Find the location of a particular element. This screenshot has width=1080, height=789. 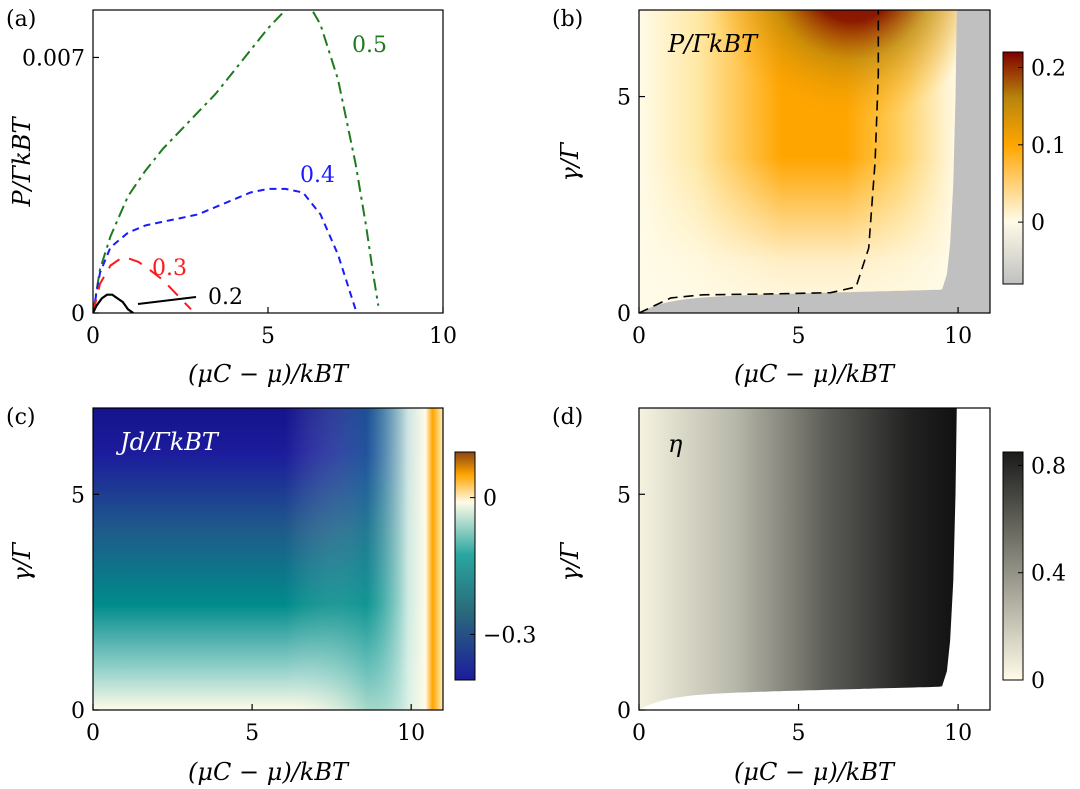

colorbar-c is located at coordinates (465, 566).